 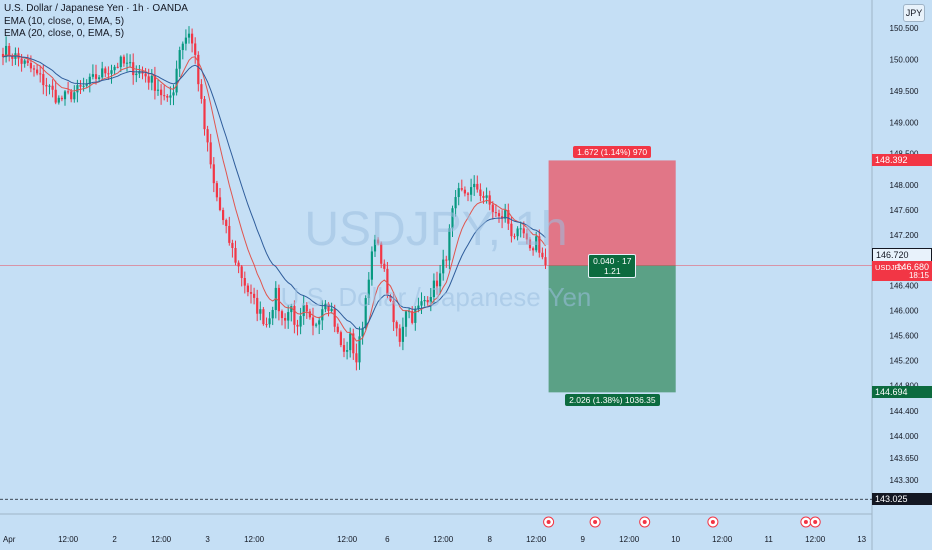 What do you see at coordinates (582, 539) in the screenshot?
I see `x-tick-label: 9` at bounding box center [582, 539].